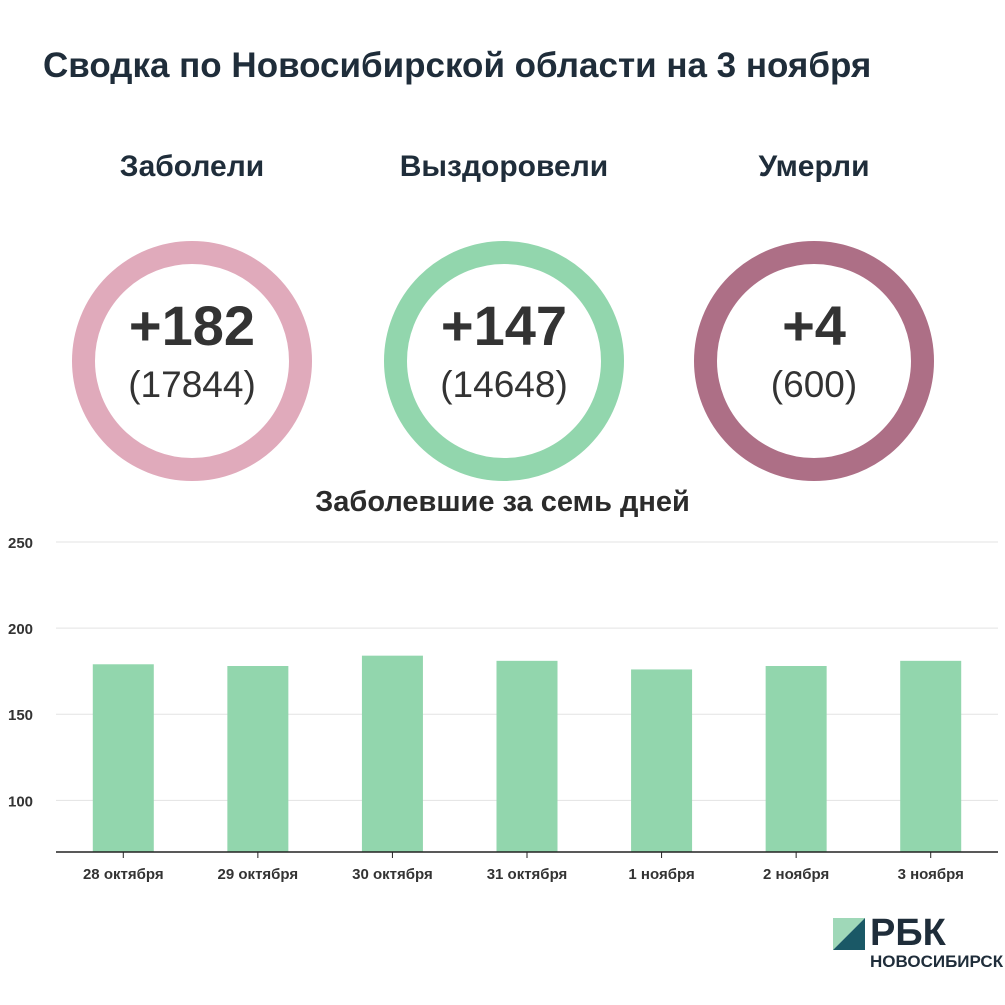 This screenshot has width=1005, height=1005. I want to click on stat-label: Заболели, so click(192, 166).